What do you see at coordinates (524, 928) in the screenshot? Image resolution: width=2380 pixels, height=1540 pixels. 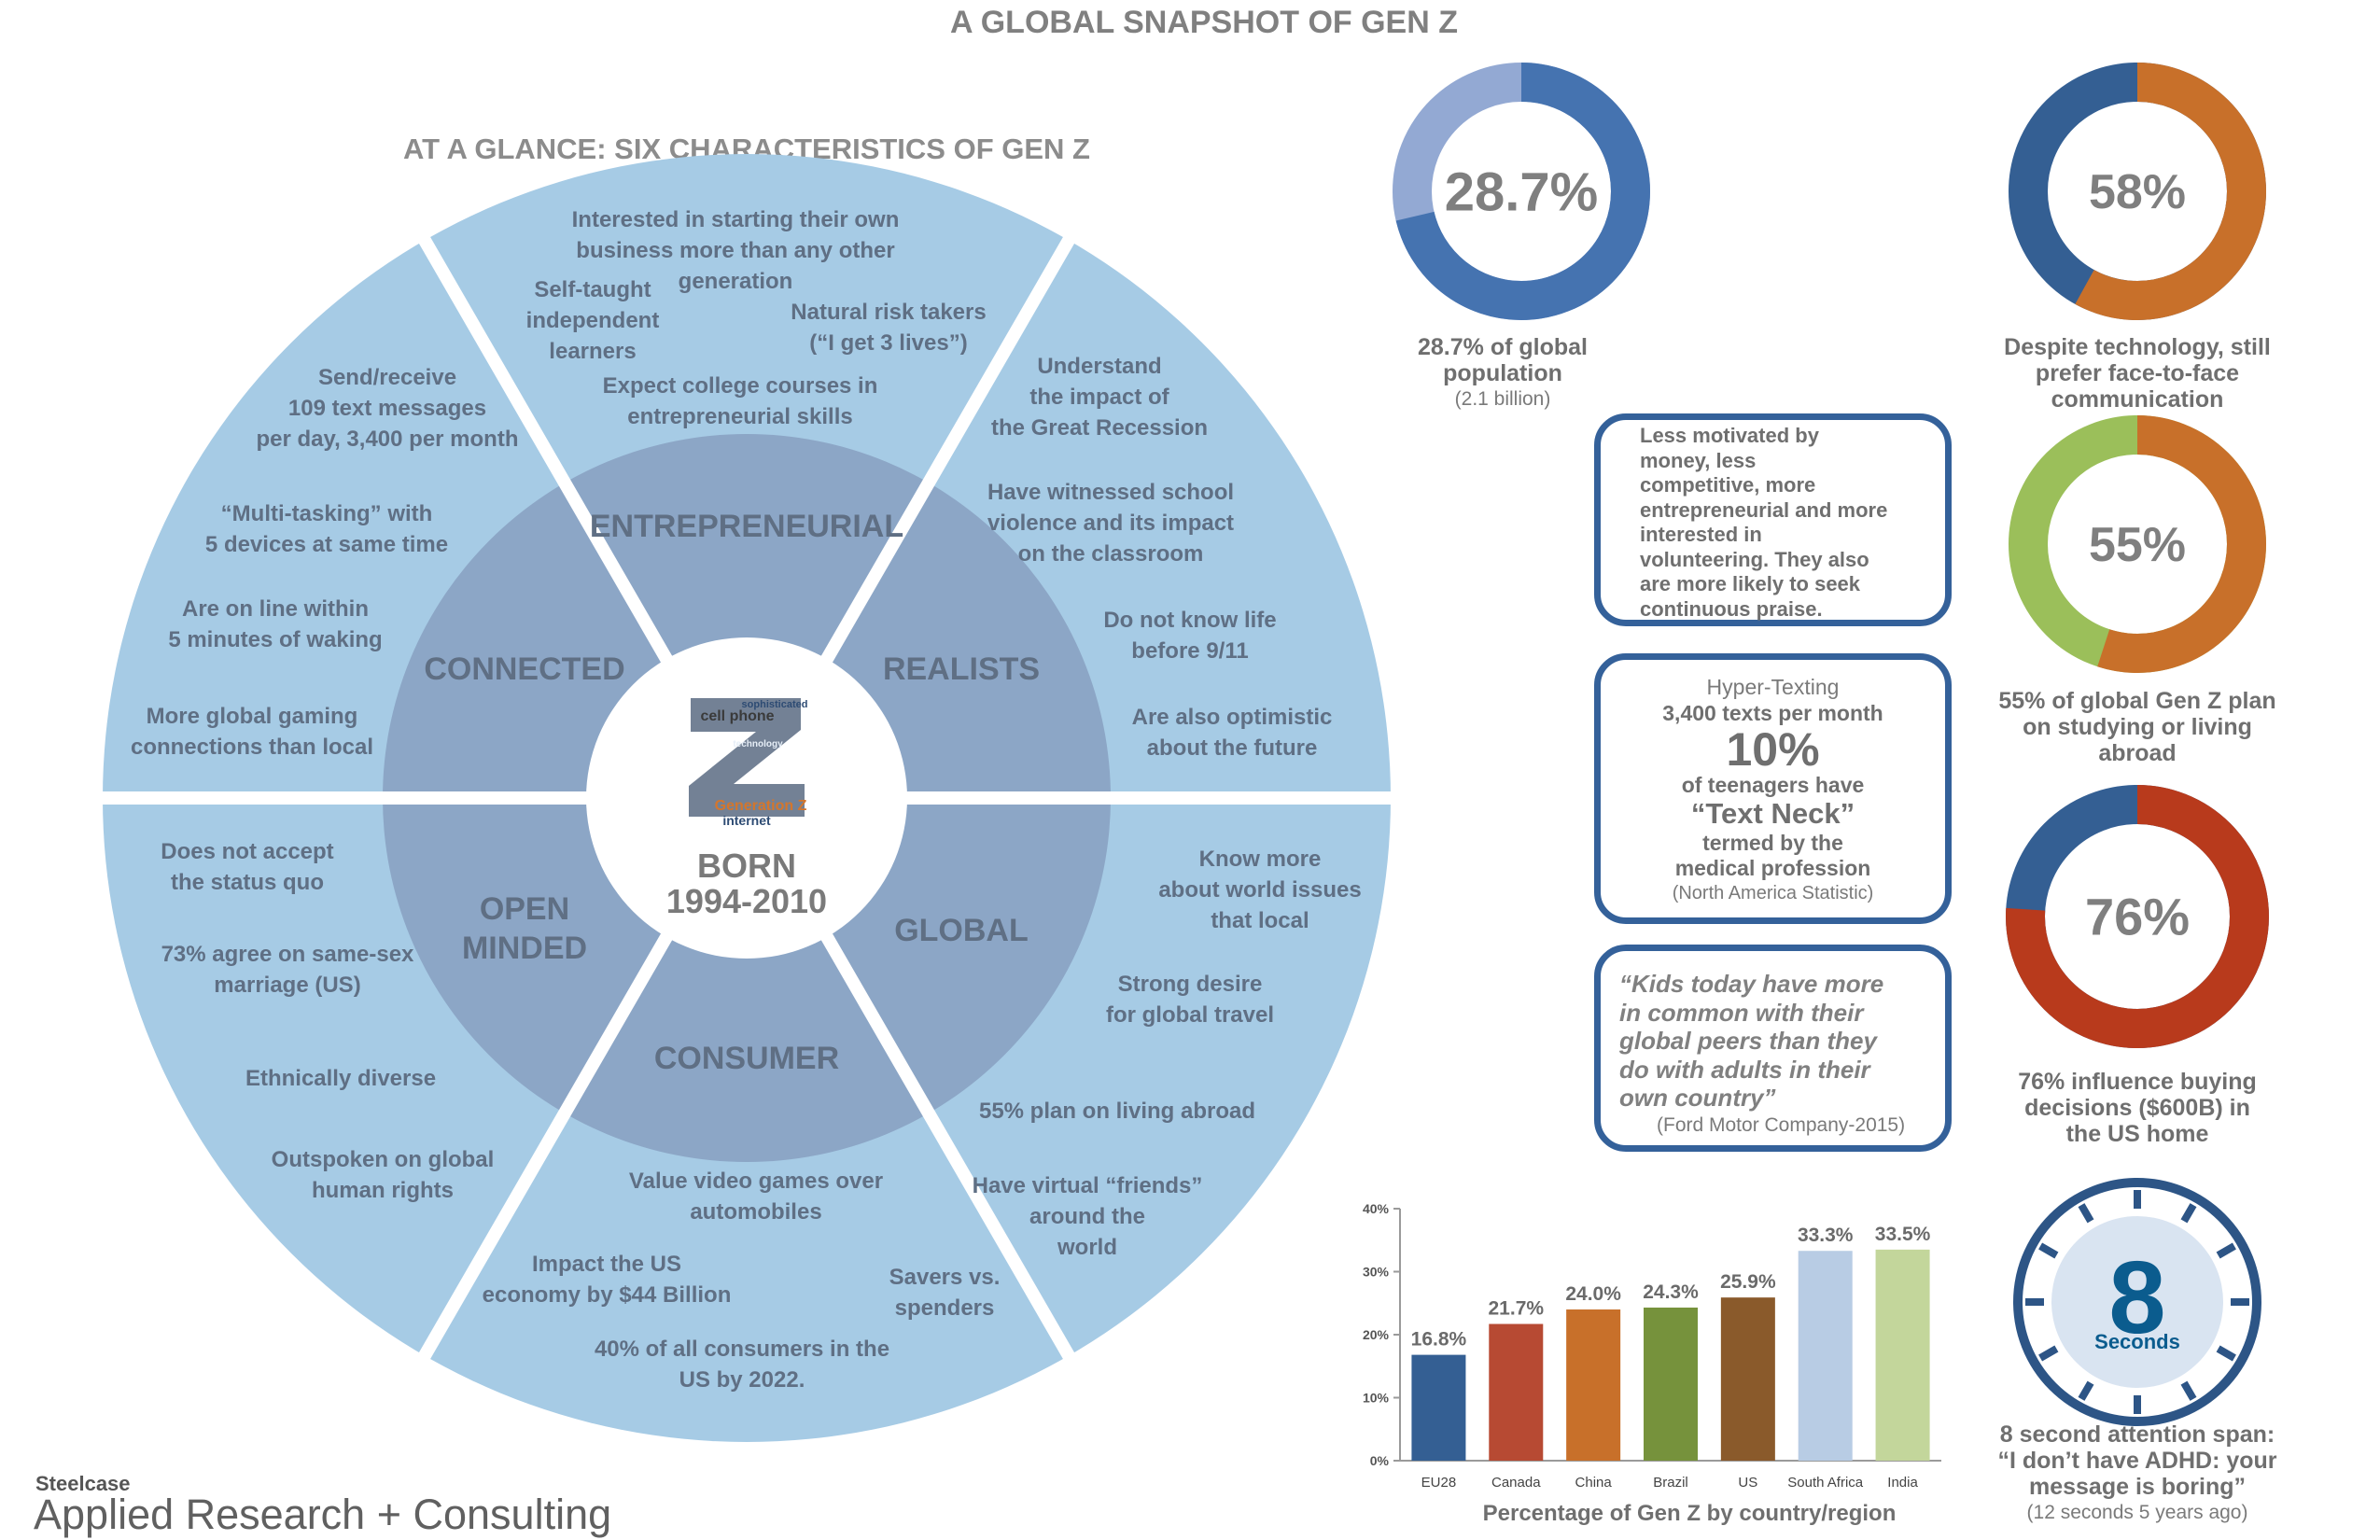 I see `sector-label-open-minded: OPEN MINDED` at bounding box center [524, 928].